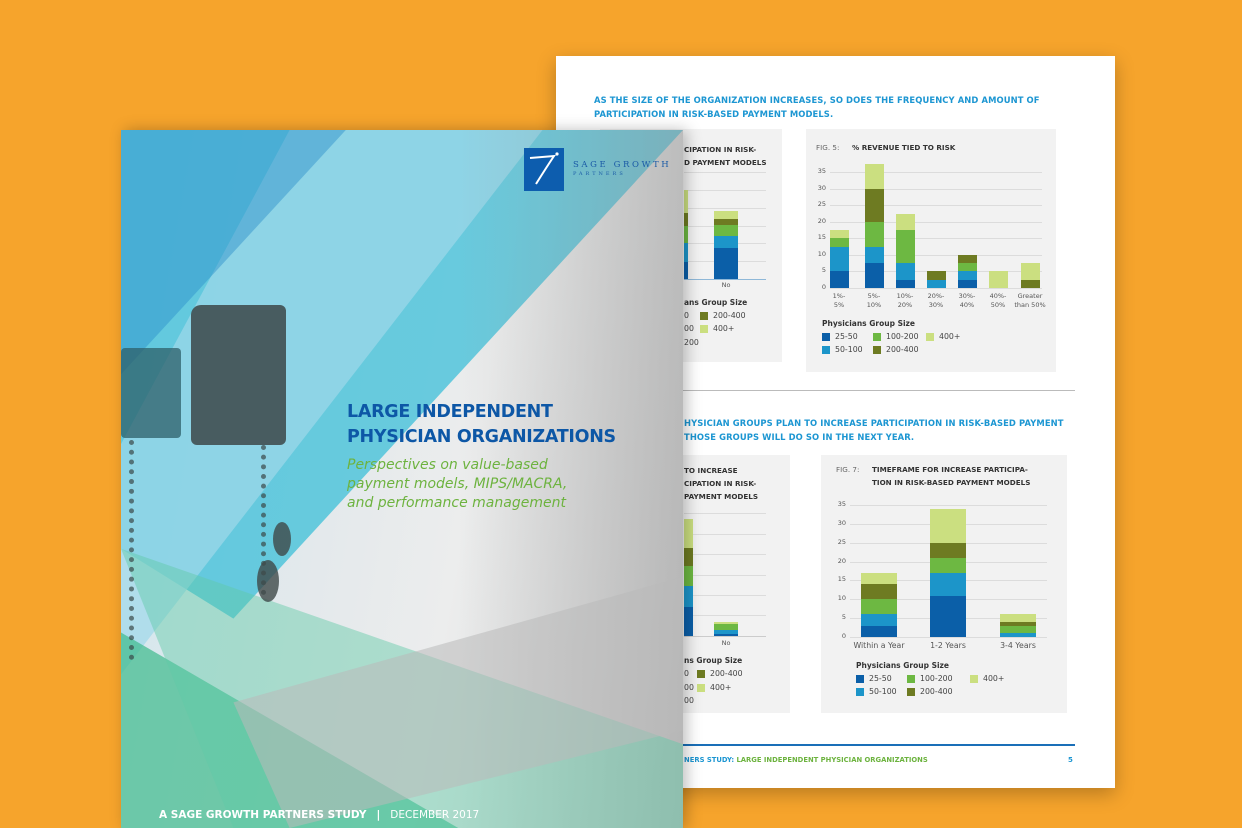  I want to click on y-tick-label: 25, so click(821, 204).